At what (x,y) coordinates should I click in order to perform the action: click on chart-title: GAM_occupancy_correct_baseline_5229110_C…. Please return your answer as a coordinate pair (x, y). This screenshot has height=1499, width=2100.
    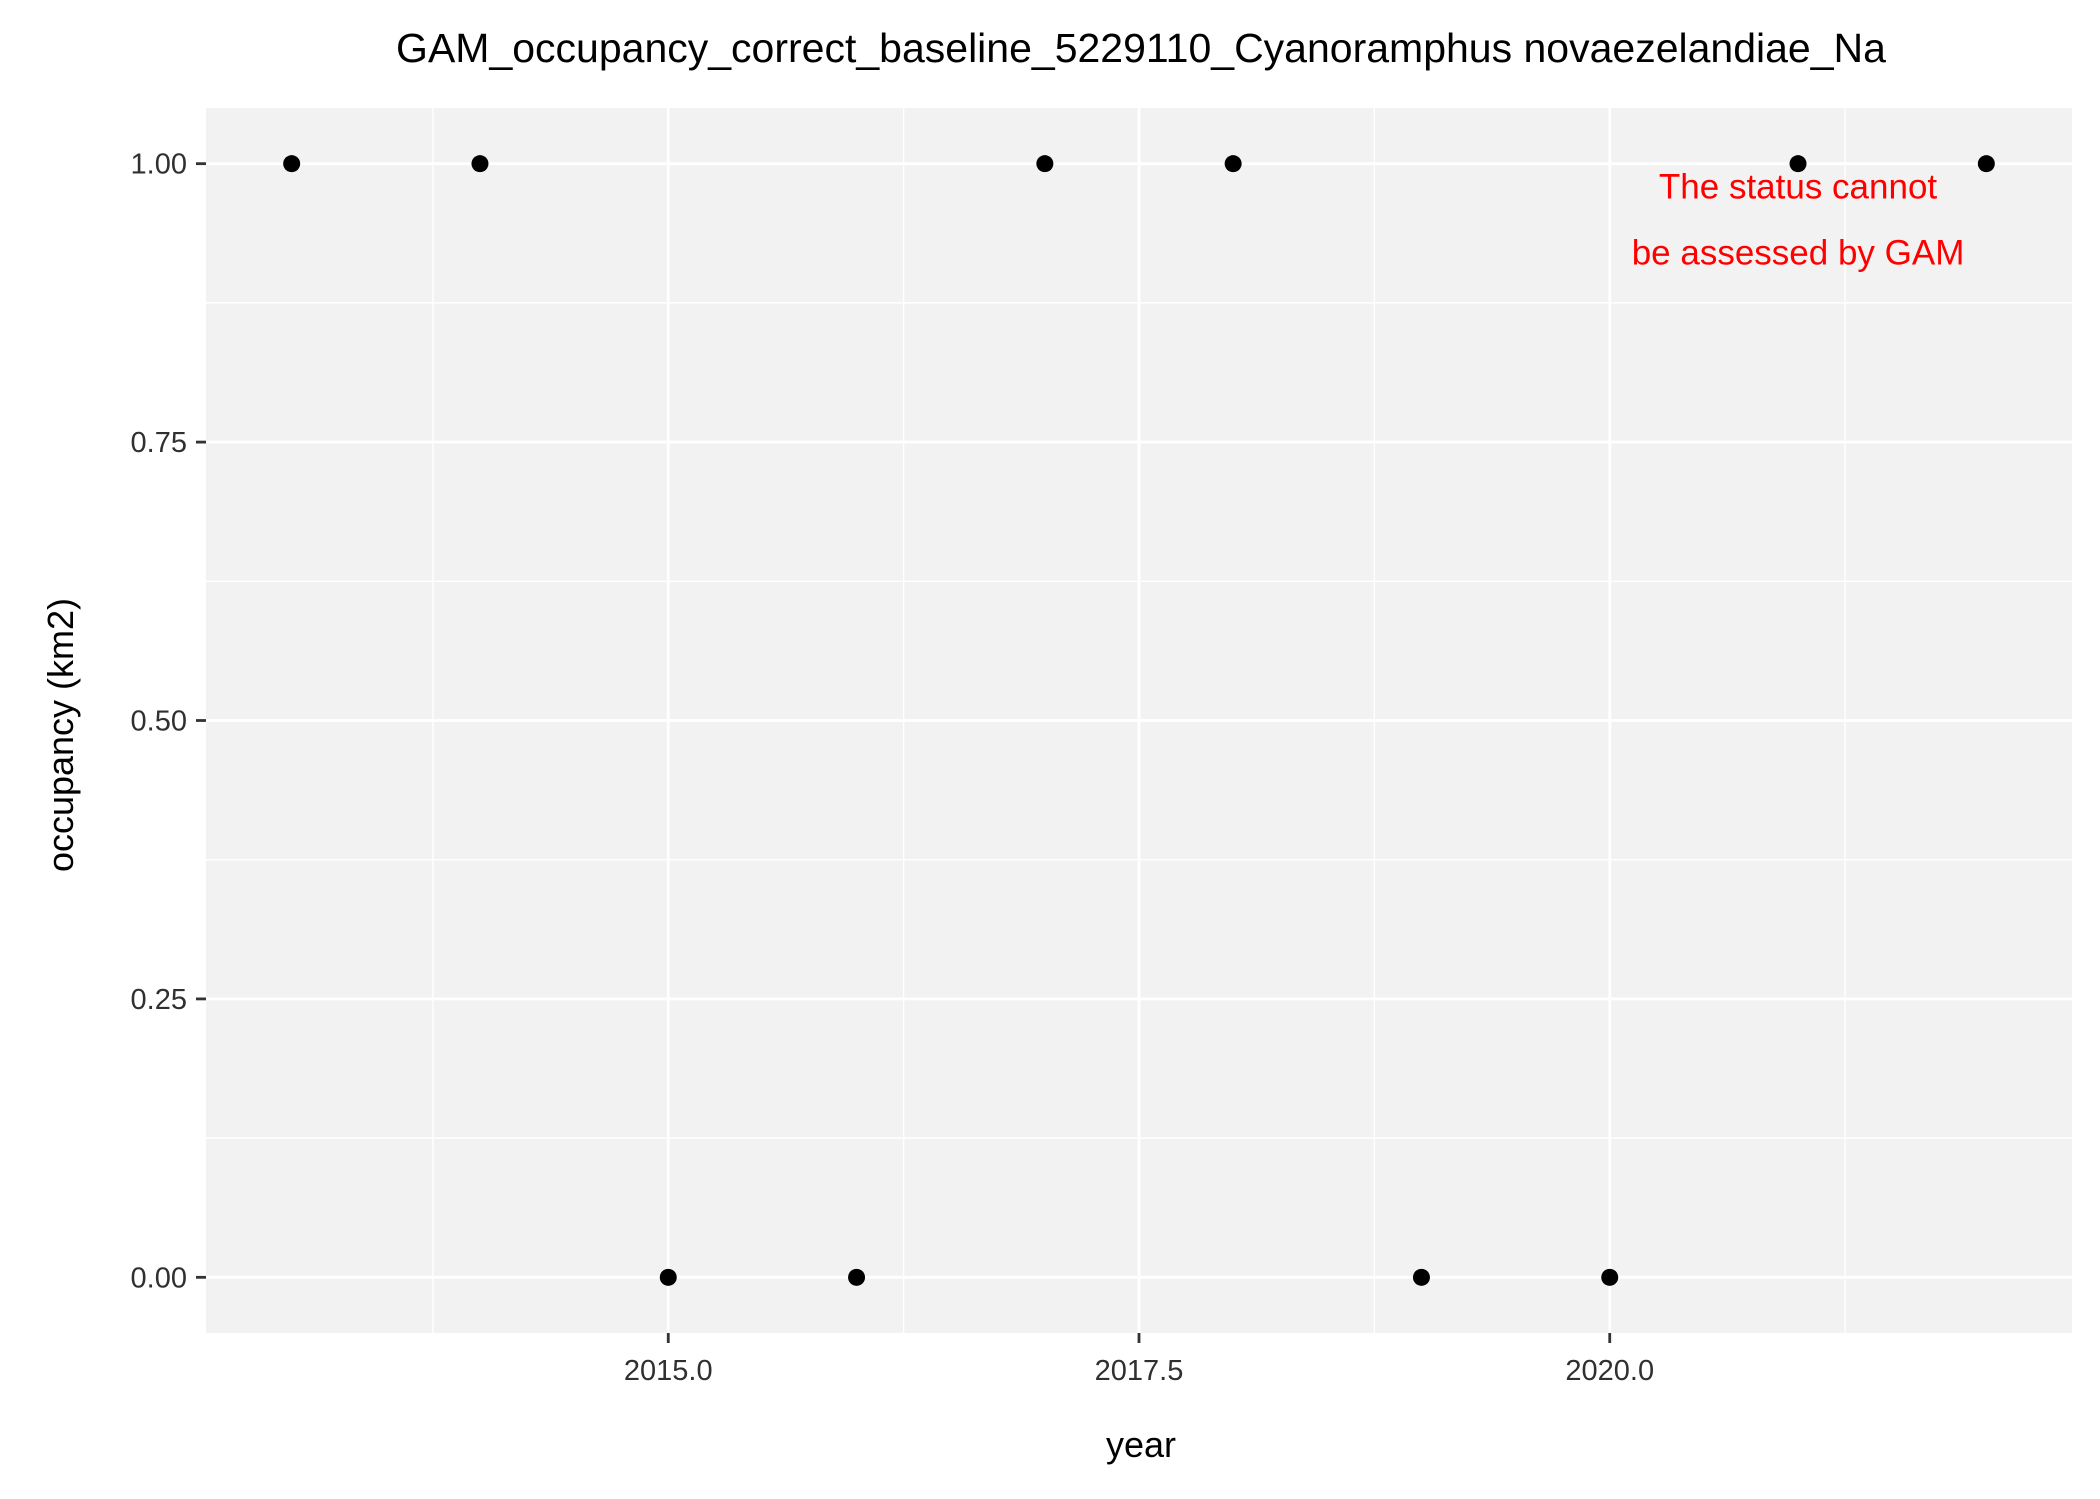
    Looking at the image, I should click on (1141, 48).